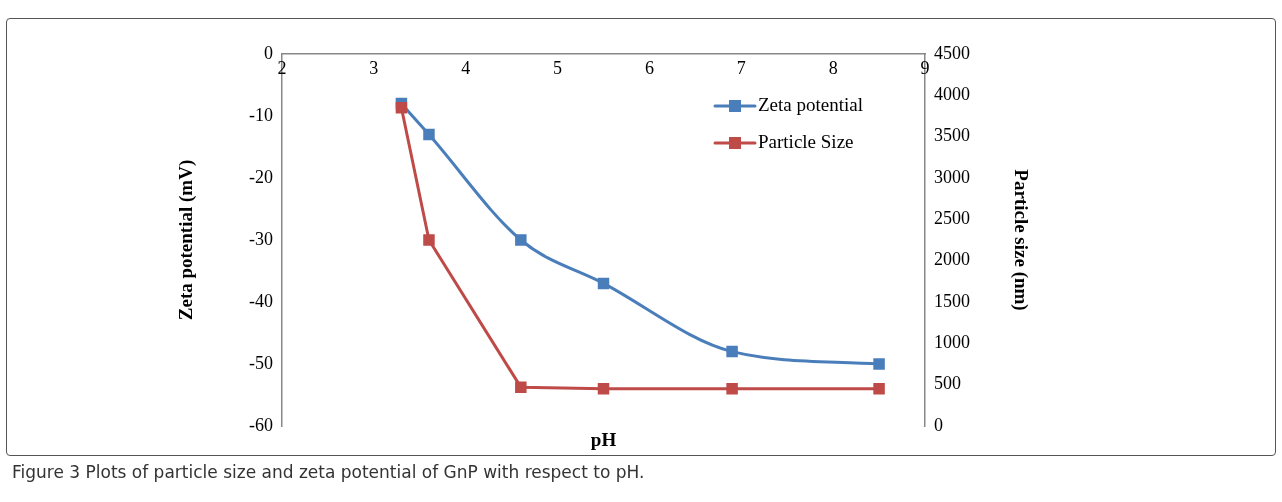 The width and height of the screenshot is (1282, 502). What do you see at coordinates (833, 67) in the screenshot?
I see `x-tick-label: 8` at bounding box center [833, 67].